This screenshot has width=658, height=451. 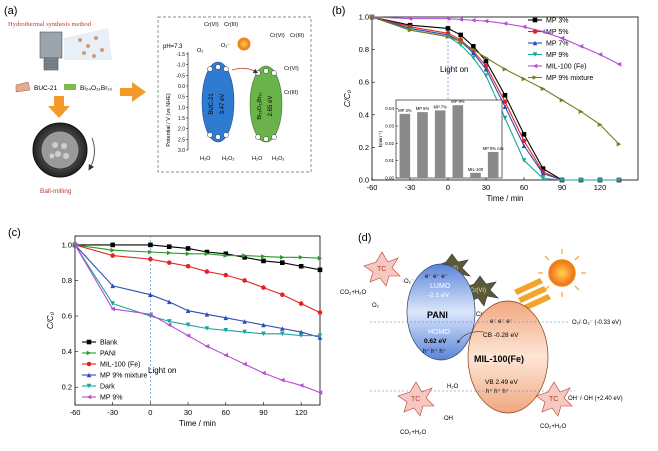 What do you see at coordinates (245, 71) in the screenshot?
I see `electron-transfer-arrow` at bounding box center [245, 71].